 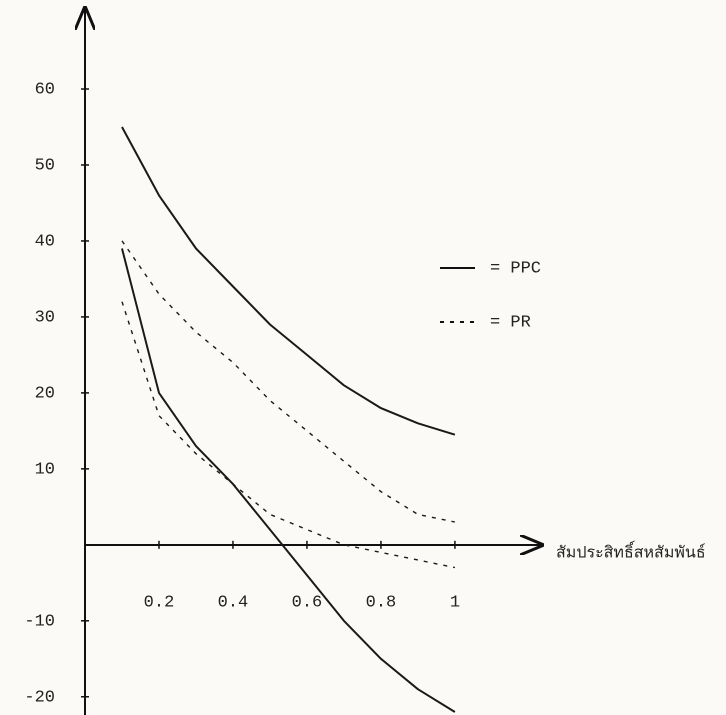 I want to click on x-axis-label: สัมประสิทธิ์สหสัมพันธ์, so click(x=631, y=551).